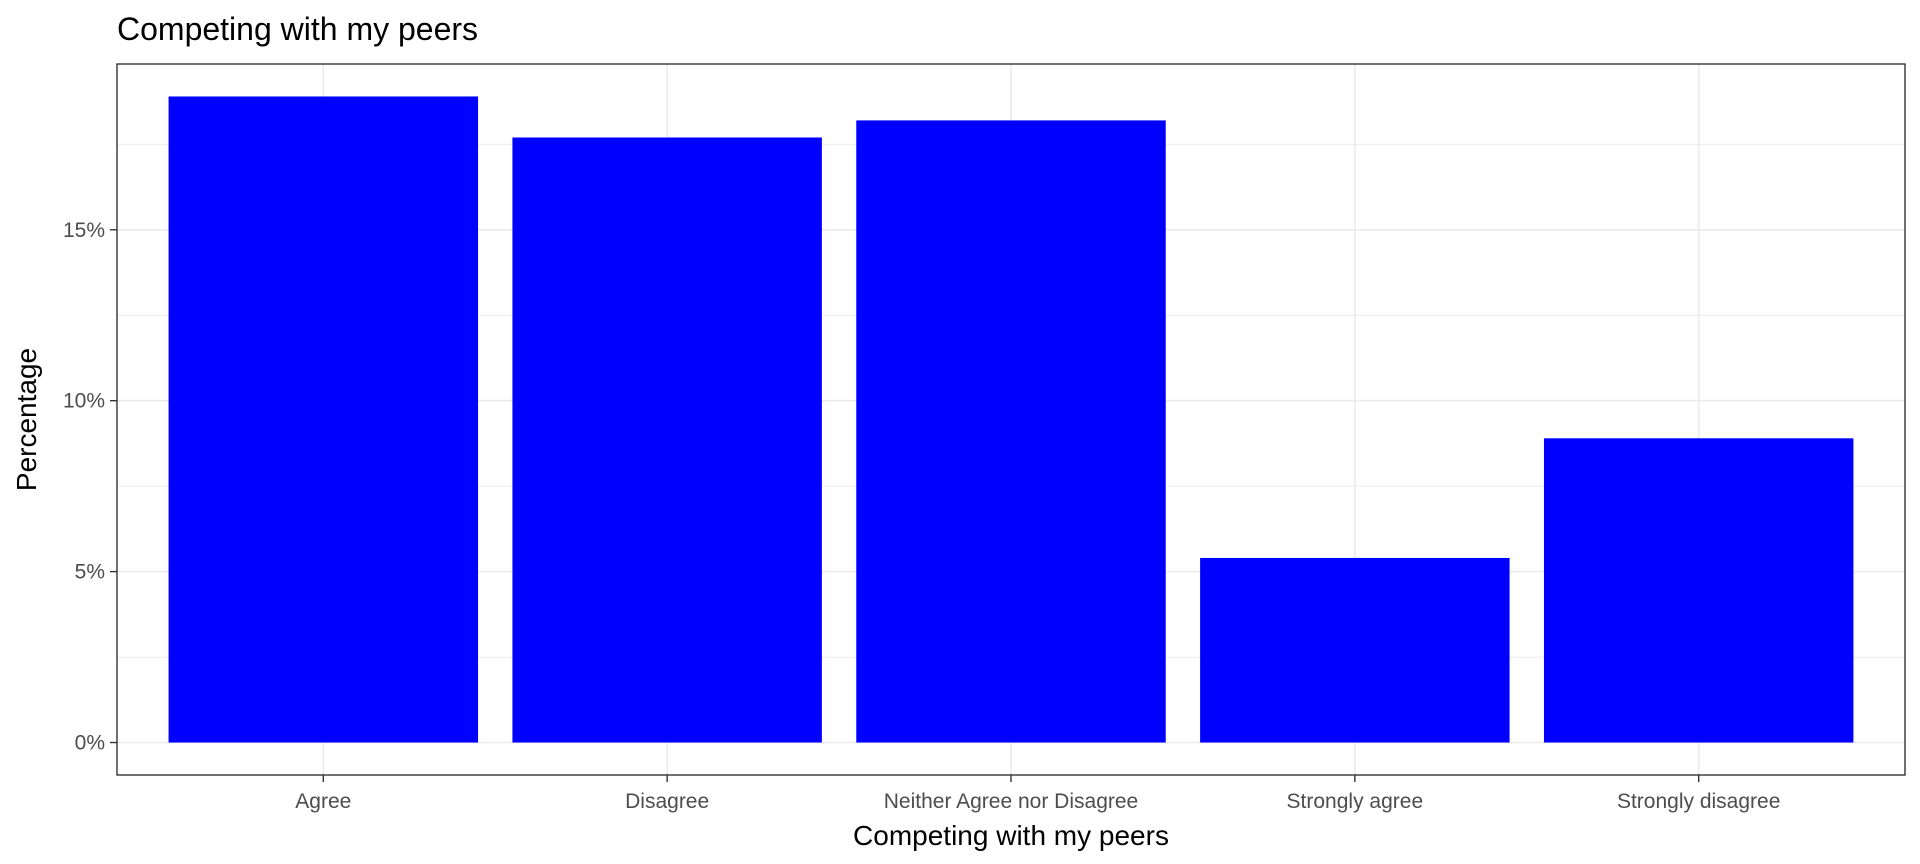 This screenshot has width=1920, height=864. I want to click on y-axis-title: Percentage, so click(26, 419).